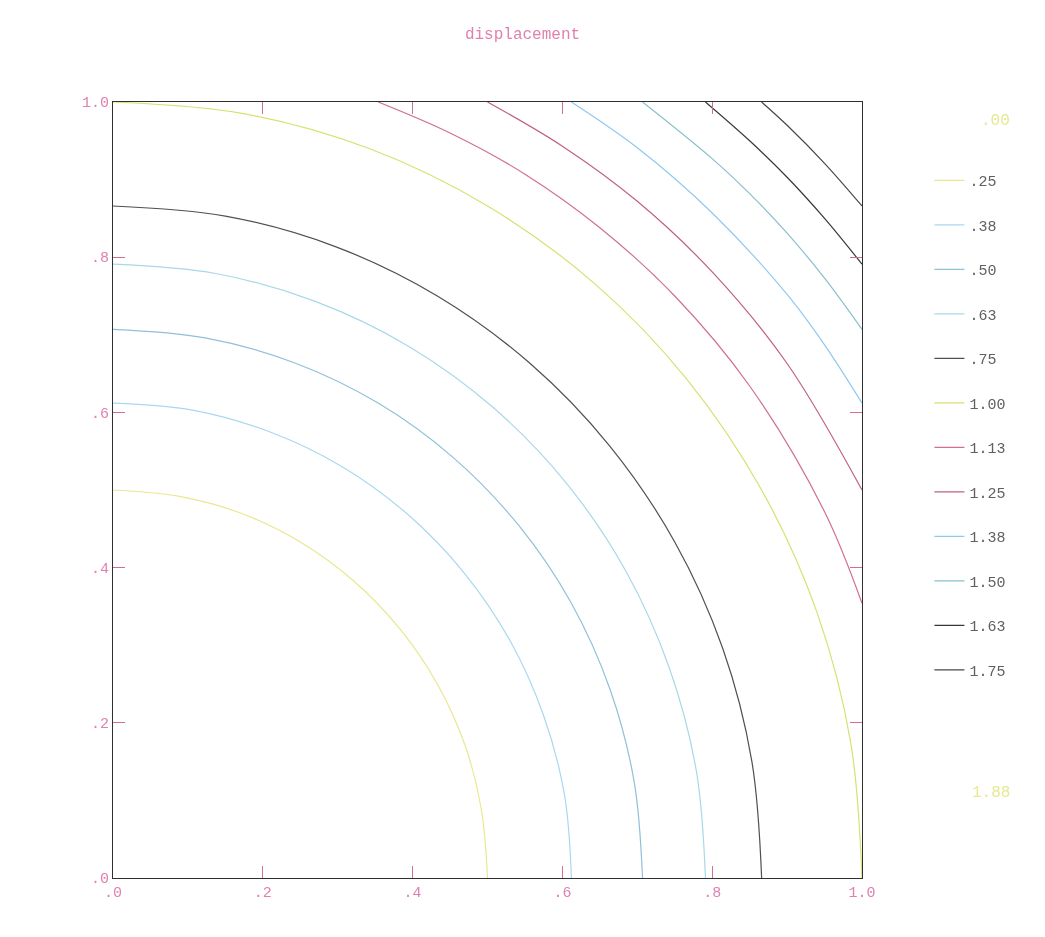 This screenshot has height=937, width=1045. What do you see at coordinates (987, 405) in the screenshot?
I see `legend-label: 1.00` at bounding box center [987, 405].